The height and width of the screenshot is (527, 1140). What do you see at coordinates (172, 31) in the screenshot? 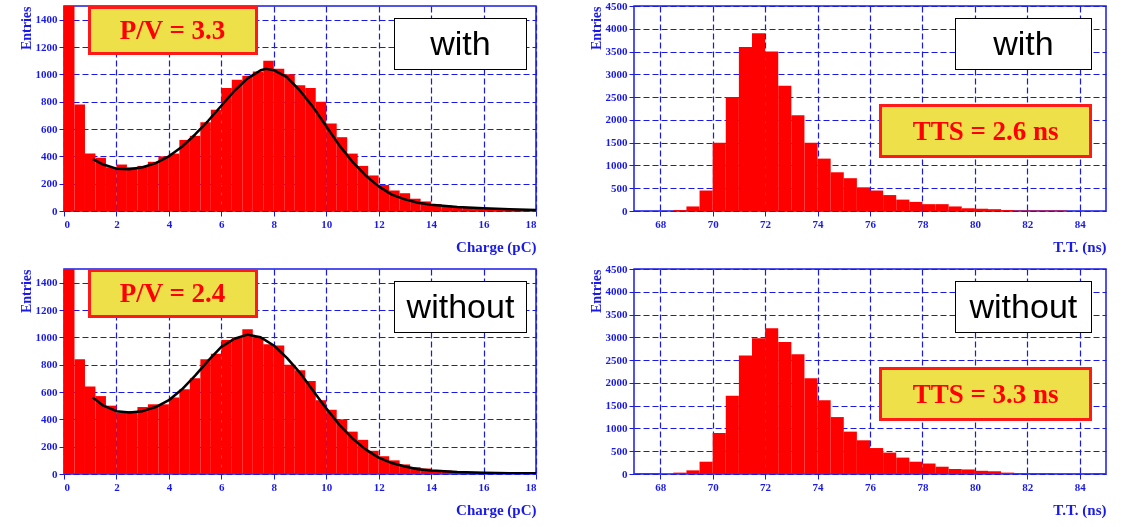
I see `annotation: P/V = 3.3` at bounding box center [172, 31].